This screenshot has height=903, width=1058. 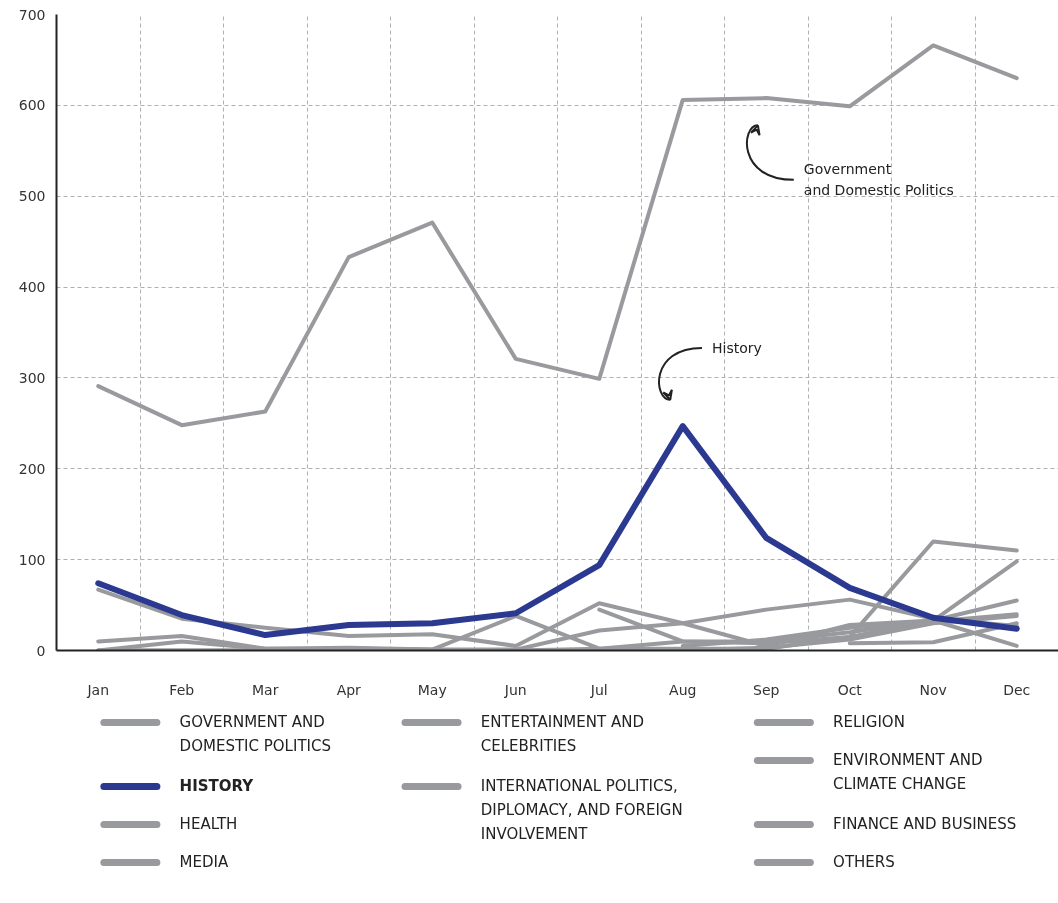 I want to click on legend-label: INTERNATIONAL POLITICS, DIPLOMACY, AND FOREIGN INVOLVEMENT, so click(x=581, y=810).